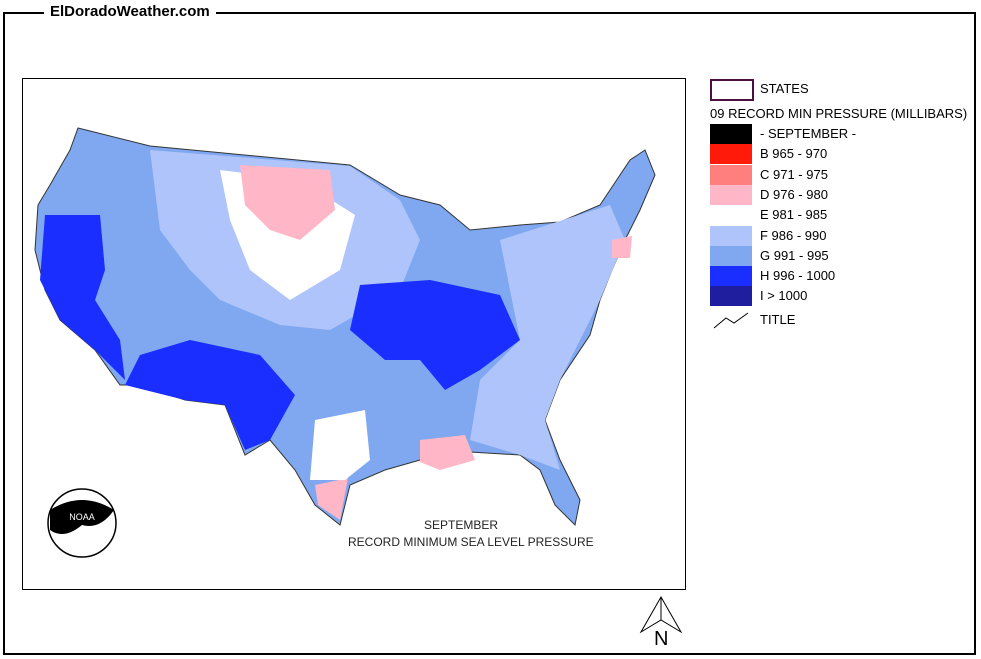 The image size is (981, 659). Describe the element at coordinates (731, 320) in the screenshot. I see `title-line-icon` at that location.